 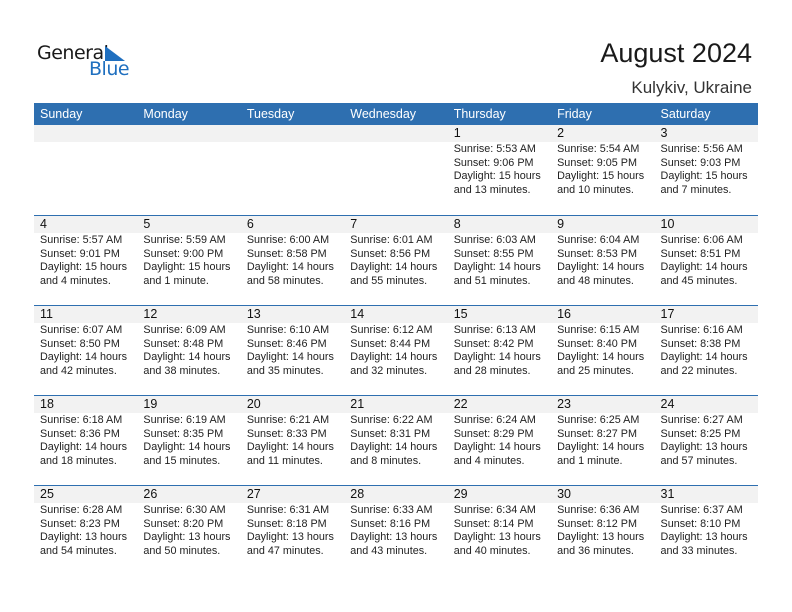 What do you see at coordinates (270, 114) in the screenshot?
I see `weekday-tuesday: Tuesday` at bounding box center [270, 114].